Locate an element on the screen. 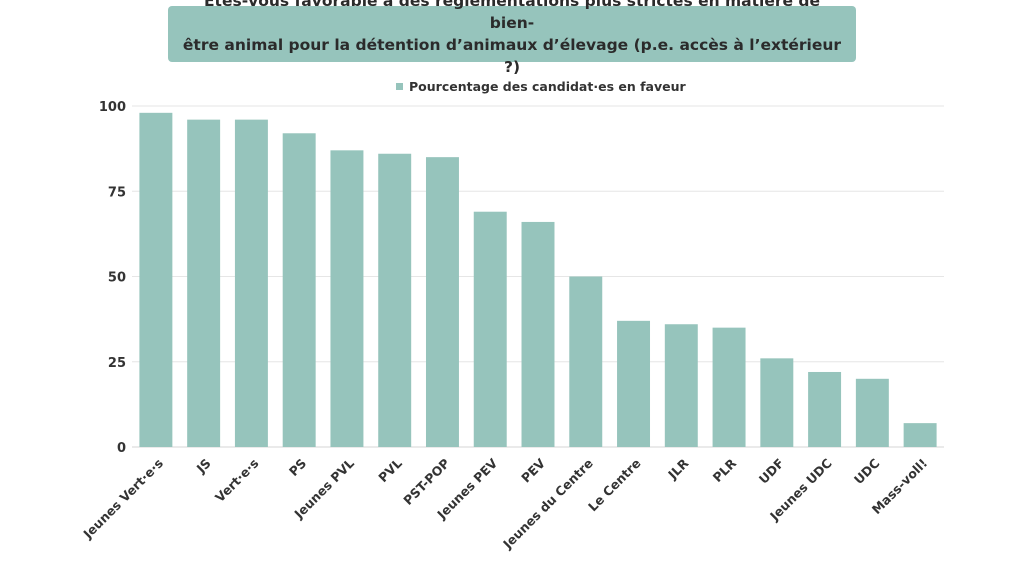  y-tick-label: 50 is located at coordinates (117, 278).